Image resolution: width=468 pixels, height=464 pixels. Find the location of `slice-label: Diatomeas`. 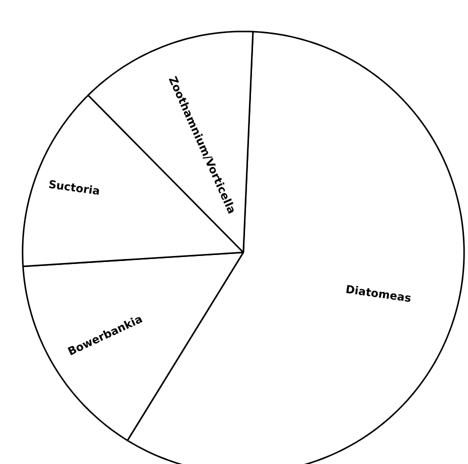

slice-label: Diatomeas is located at coordinates (378, 294).